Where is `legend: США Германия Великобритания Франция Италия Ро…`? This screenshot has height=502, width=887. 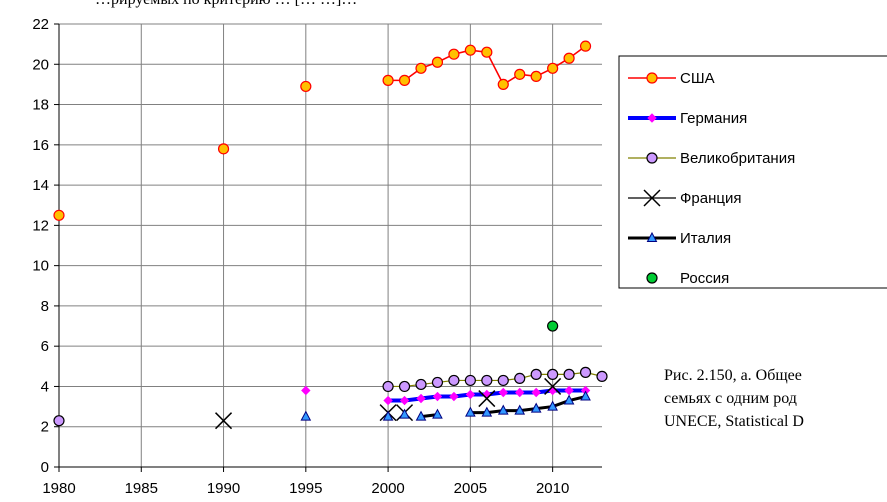
legend: США Германия Великобритания Франция Италия Ро… is located at coordinates (752, 172).